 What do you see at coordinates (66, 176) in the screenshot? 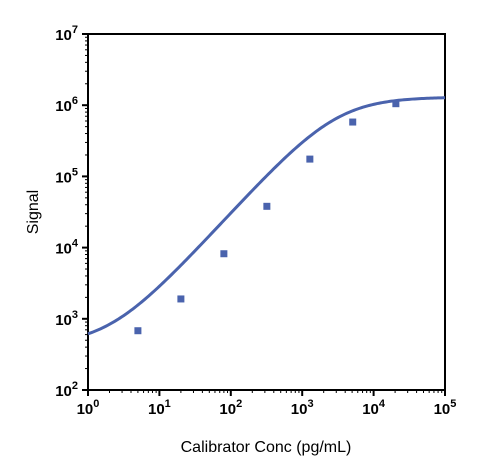
I see `y-tick-label-3: 10⁵` at bounding box center [66, 176].